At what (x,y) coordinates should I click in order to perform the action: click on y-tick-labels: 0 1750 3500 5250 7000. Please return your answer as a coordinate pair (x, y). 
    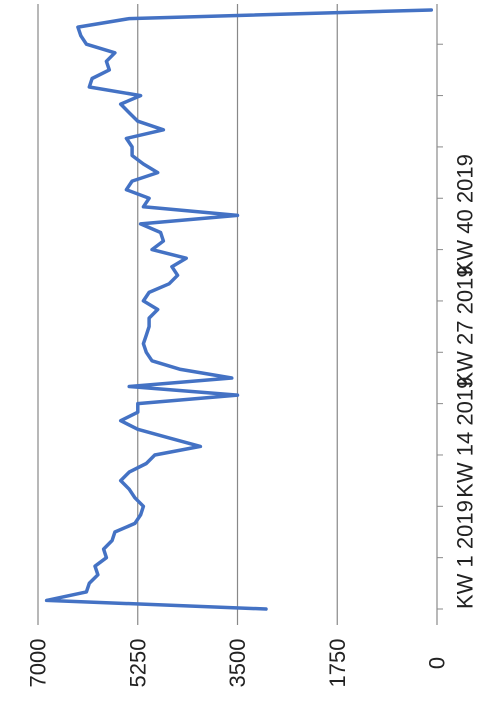
    Looking at the image, I should click on (238, 663).